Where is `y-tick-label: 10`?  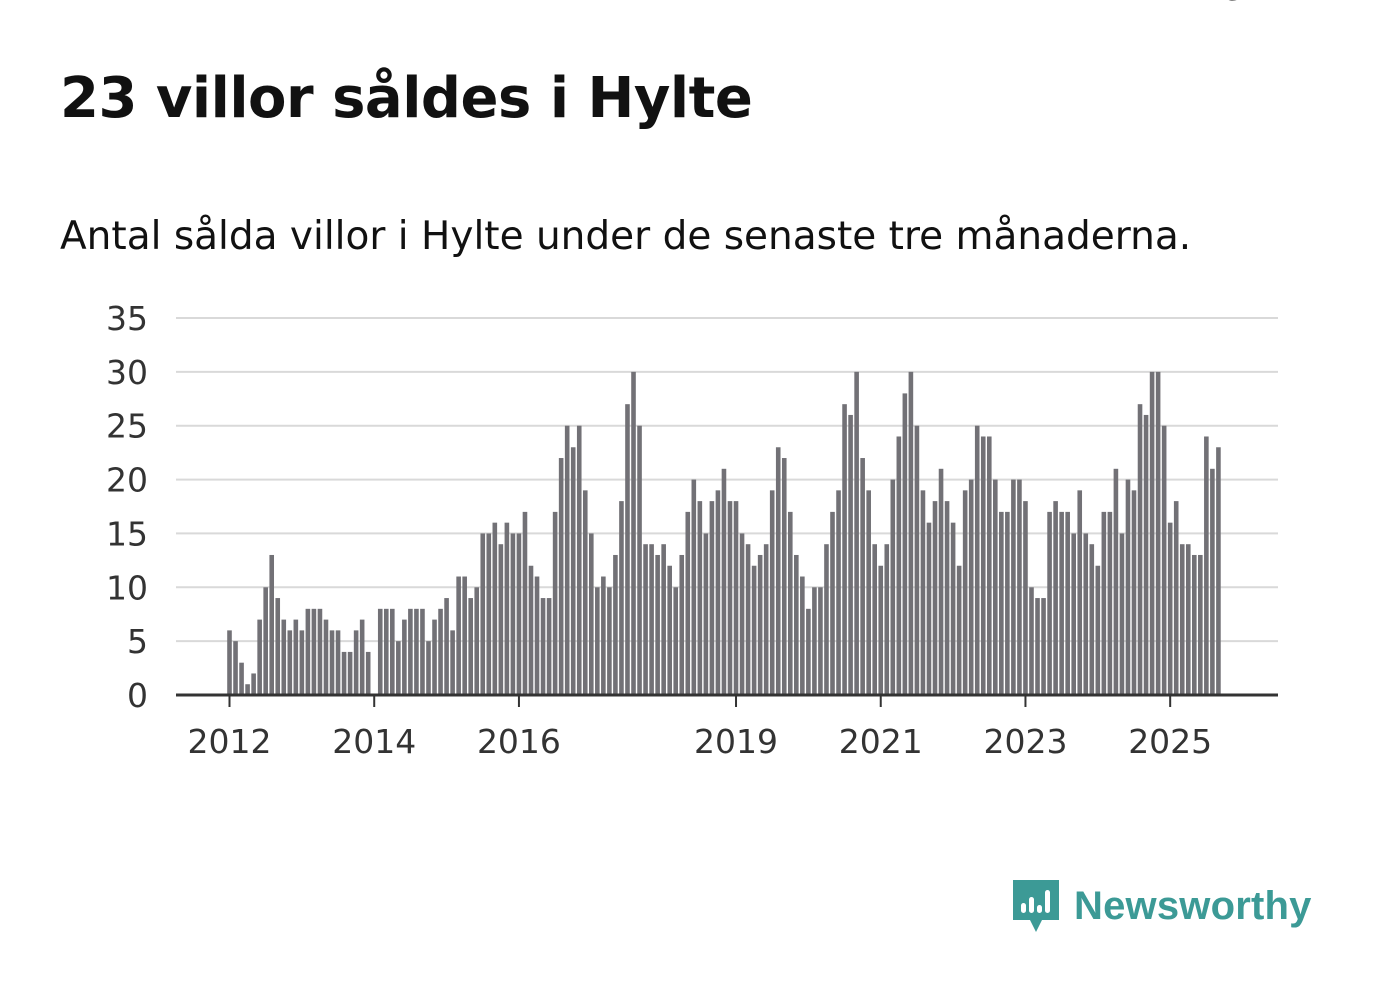 y-tick-label: 10 is located at coordinates (127, 587).